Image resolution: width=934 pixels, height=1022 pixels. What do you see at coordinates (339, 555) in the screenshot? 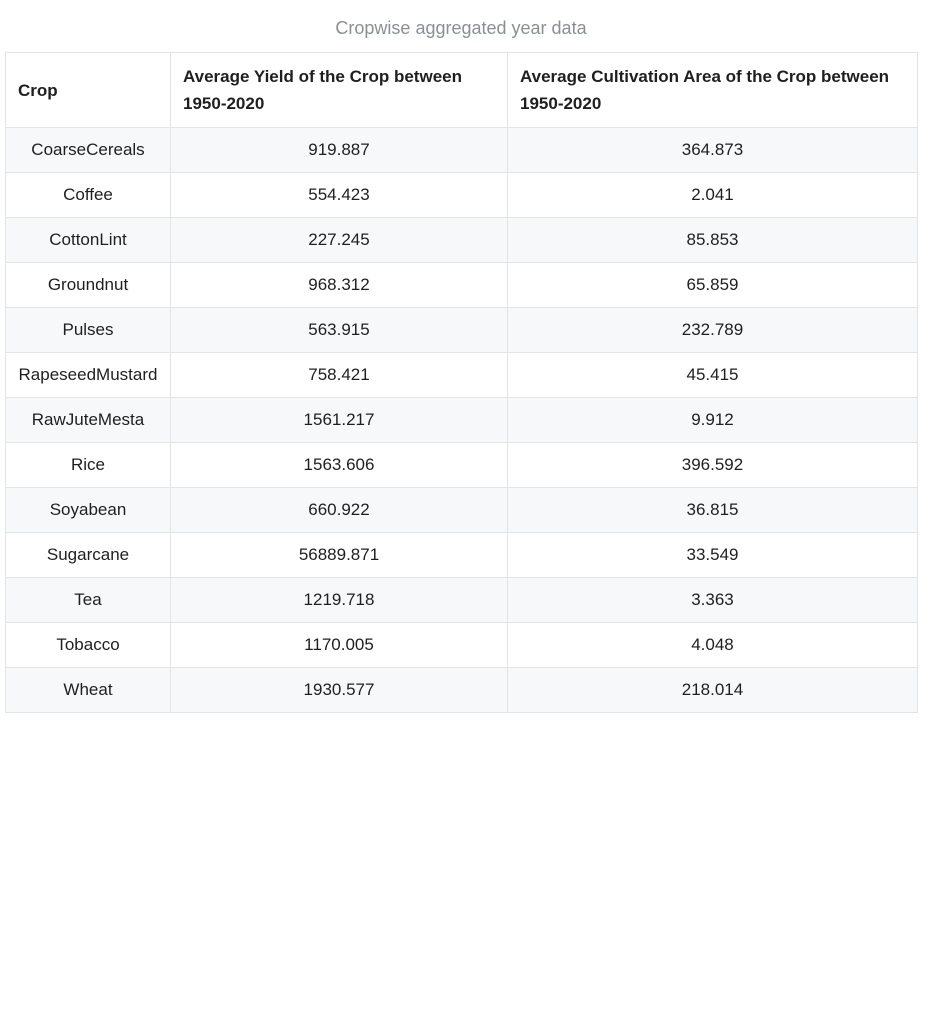
I see `yield-cell: 56889.871` at bounding box center [339, 555].